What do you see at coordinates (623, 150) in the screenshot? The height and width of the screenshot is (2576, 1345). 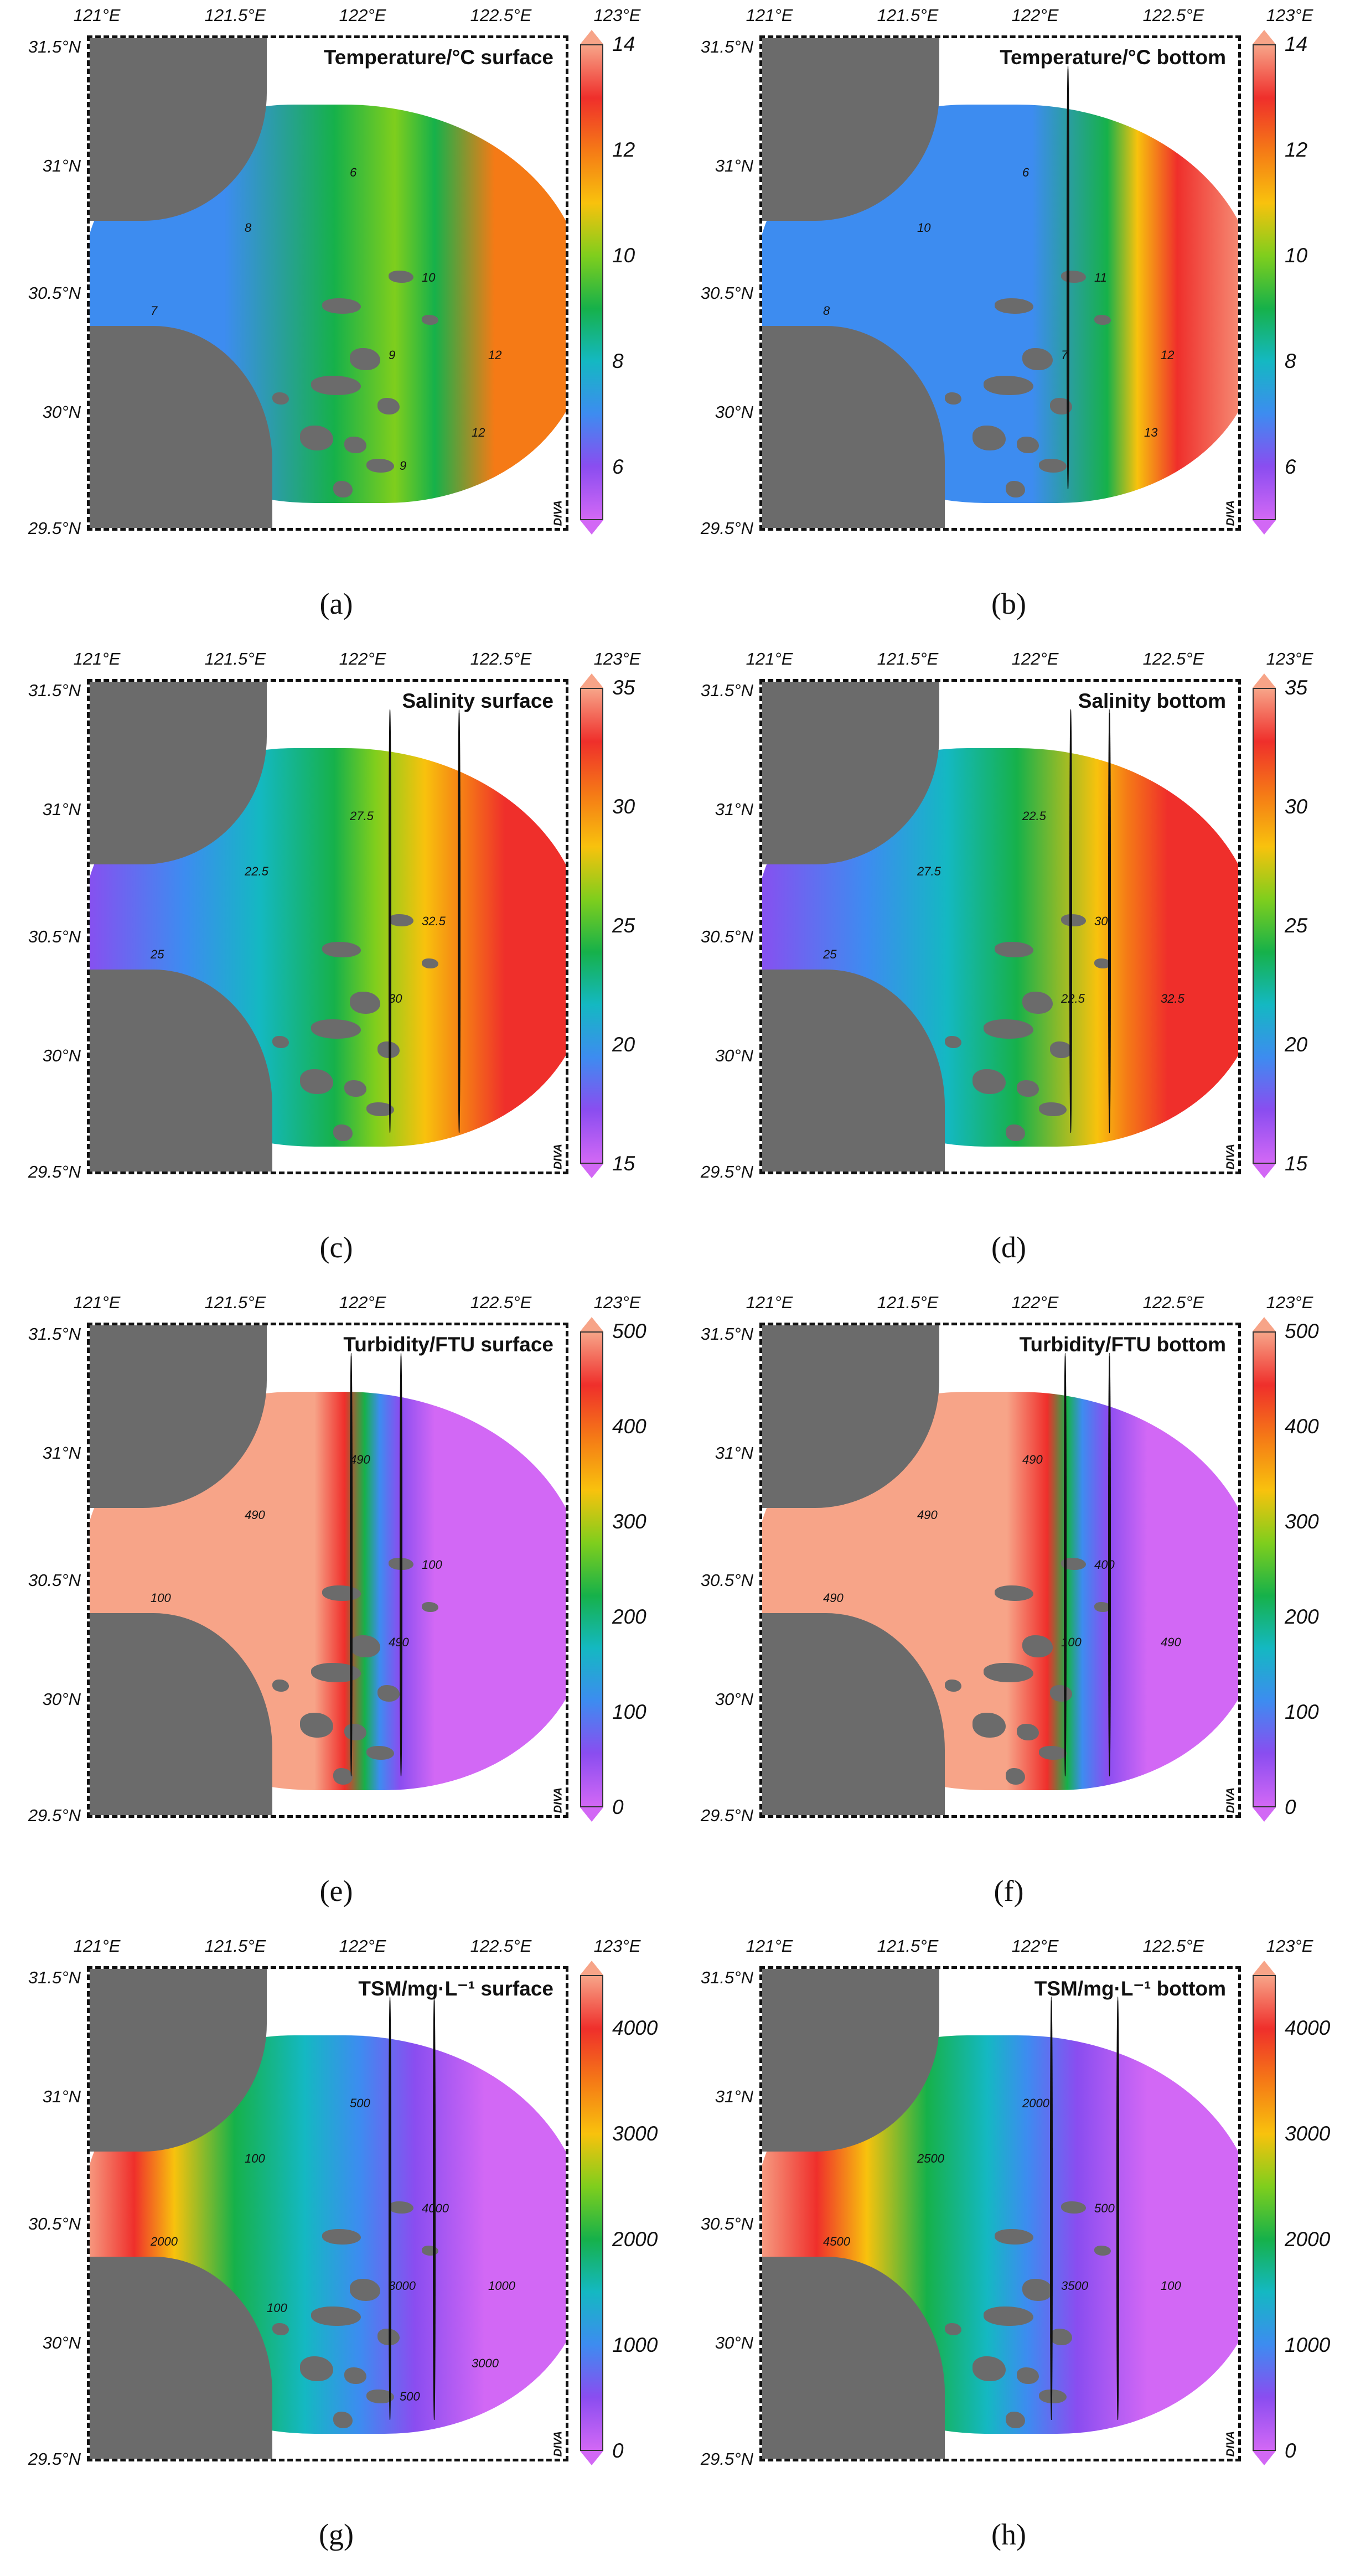 I see `colorbar-tick-label: 12` at bounding box center [623, 150].